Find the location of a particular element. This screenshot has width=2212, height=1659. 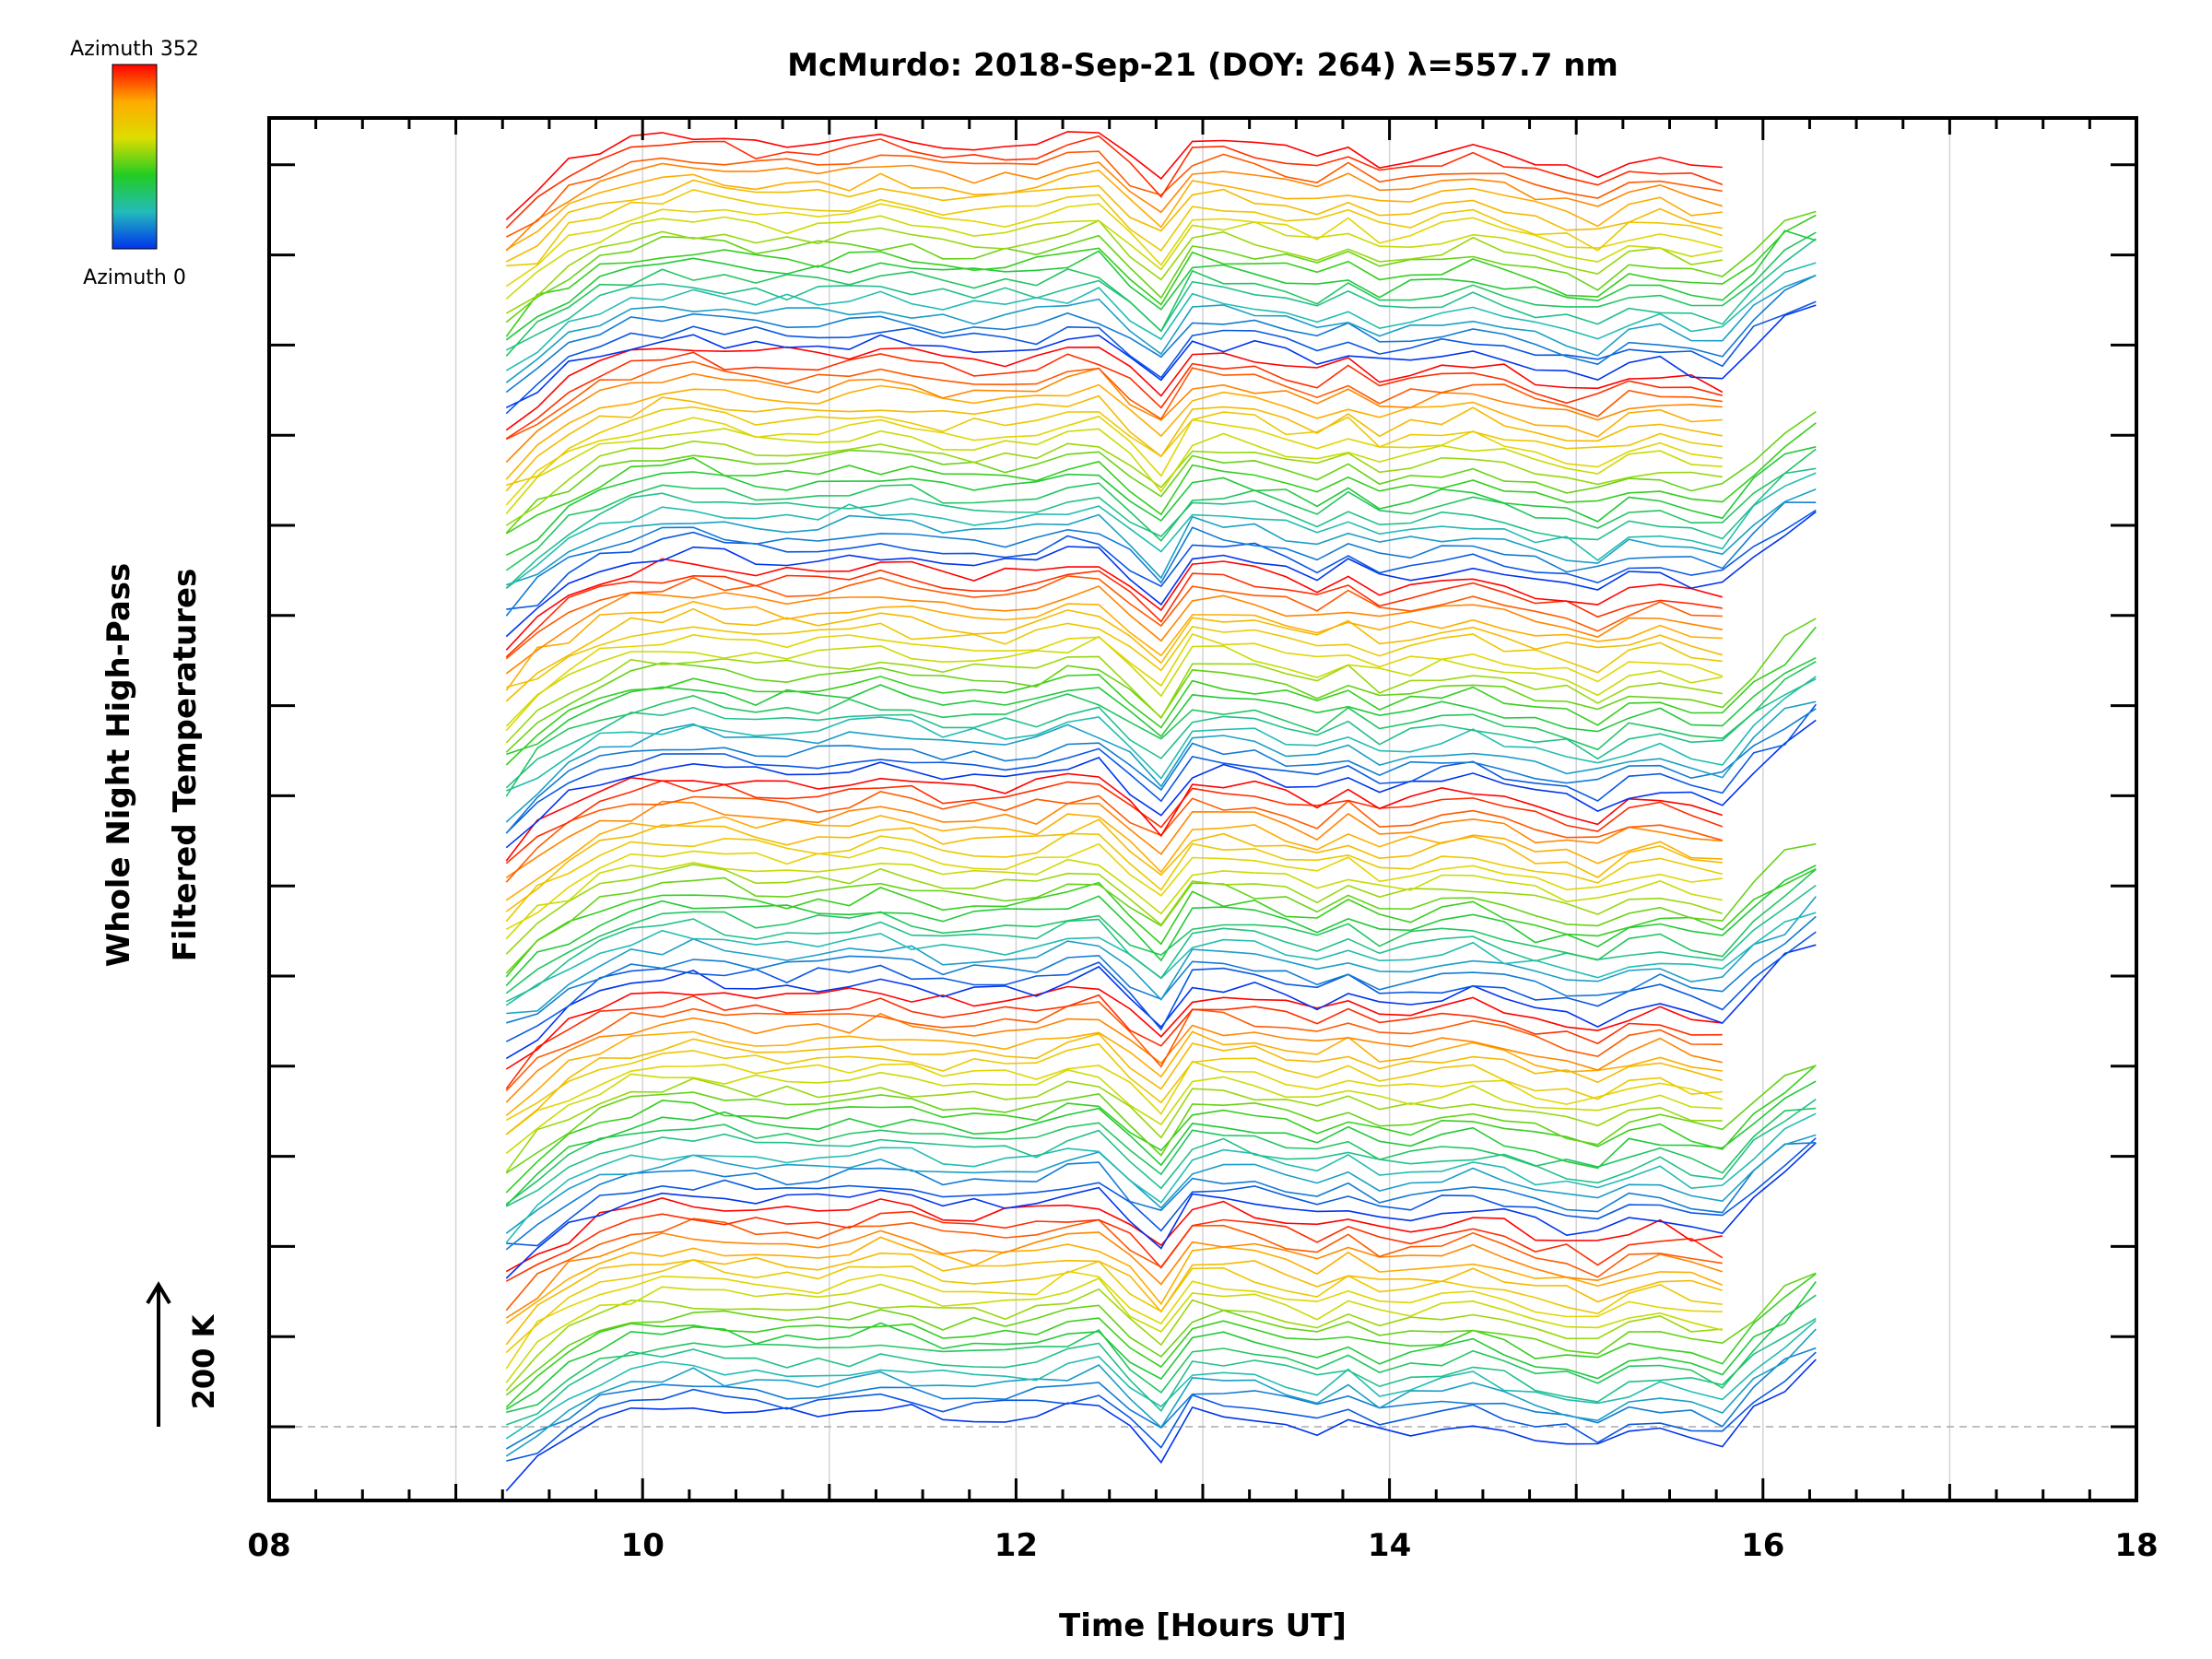

colorbar-bottom-label: Azimuth 0 is located at coordinates (134, 277).